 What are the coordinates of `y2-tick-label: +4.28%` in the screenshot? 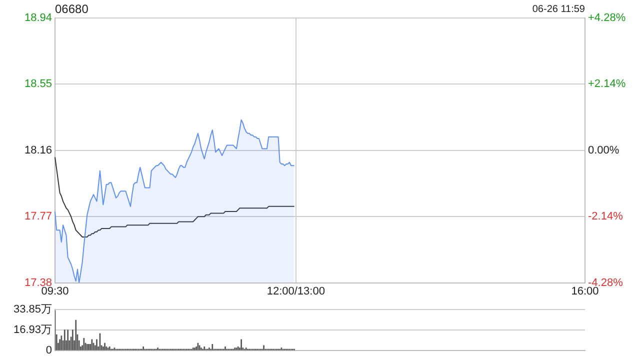 It's located at (607, 18).